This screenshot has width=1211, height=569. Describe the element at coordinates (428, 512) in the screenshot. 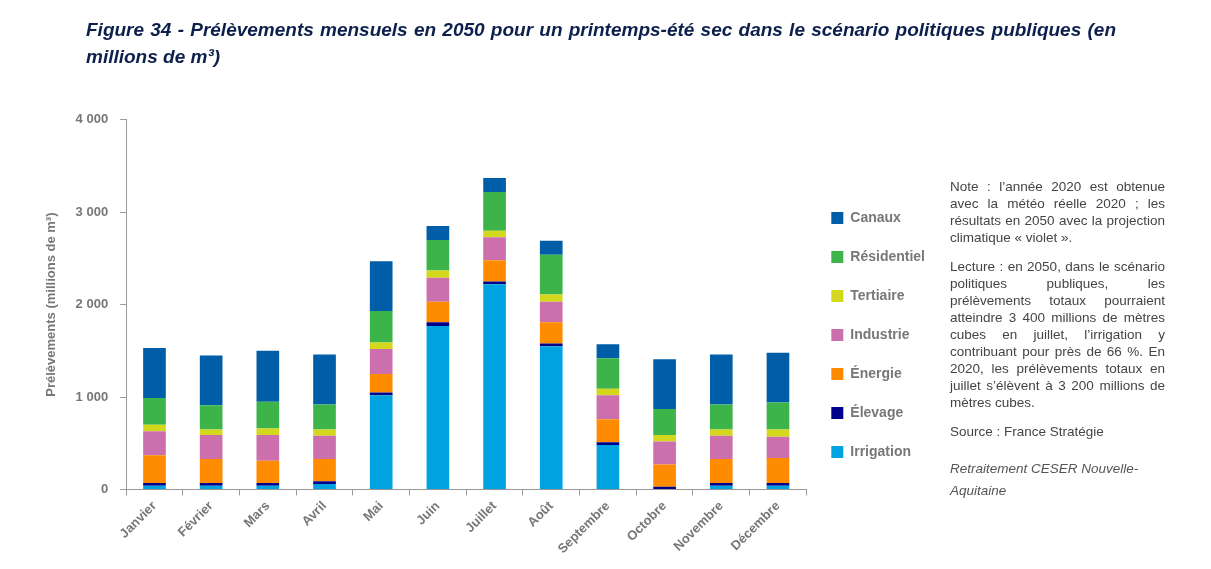

I see `x-tick-label: Juin` at that location.